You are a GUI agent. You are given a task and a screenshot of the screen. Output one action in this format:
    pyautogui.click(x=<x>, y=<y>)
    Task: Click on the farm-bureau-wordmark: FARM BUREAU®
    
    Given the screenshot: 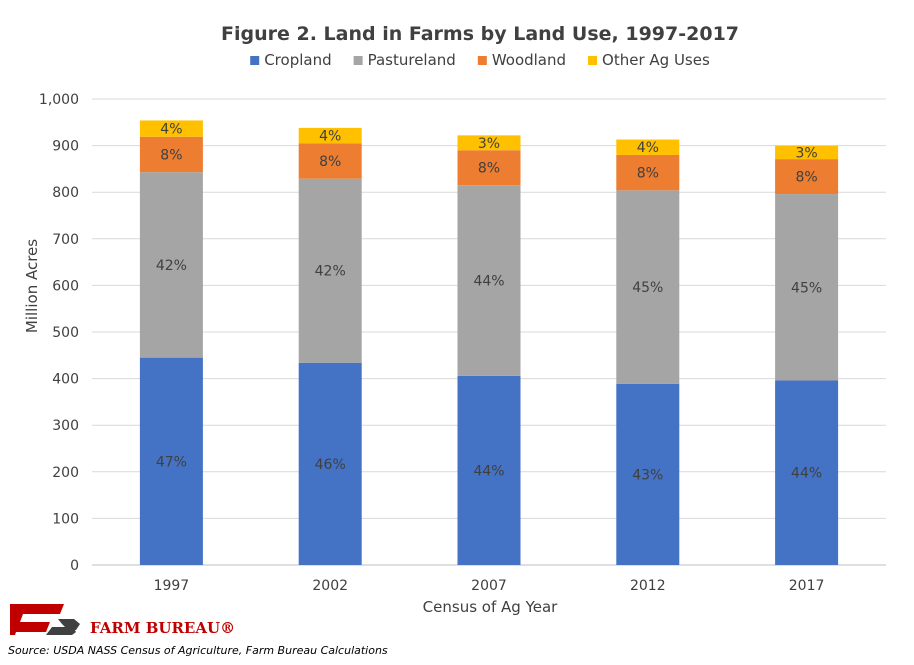 What is the action you would take?
    pyautogui.click(x=162, y=628)
    